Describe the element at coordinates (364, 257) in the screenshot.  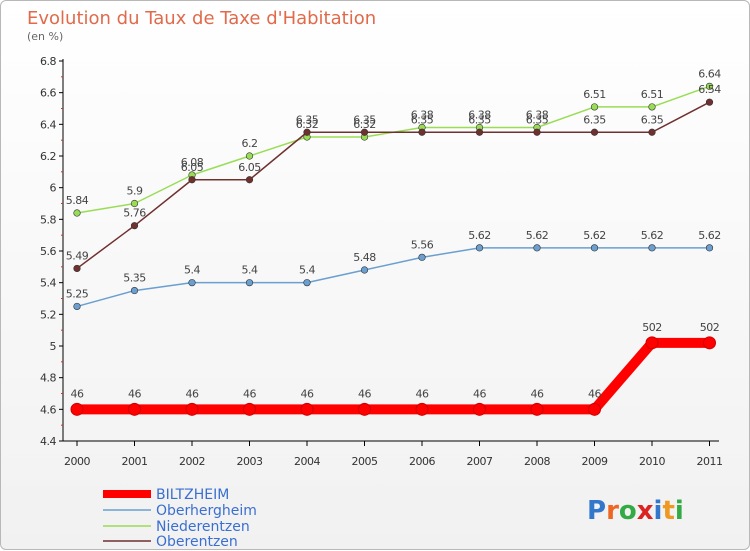
I see `data-label-oberhergheim: 5.48` at that location.